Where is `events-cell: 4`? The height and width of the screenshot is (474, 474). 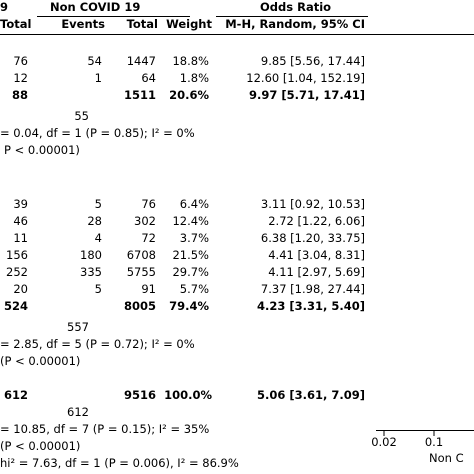
events-cell: 4 is located at coordinates (98, 238).